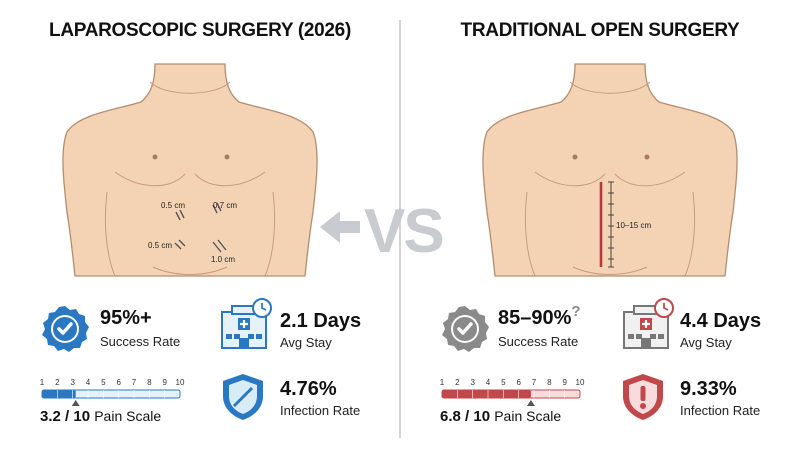  What do you see at coordinates (128, 416) in the screenshot?
I see `lap-pain-label: Pain Scale` at bounding box center [128, 416].